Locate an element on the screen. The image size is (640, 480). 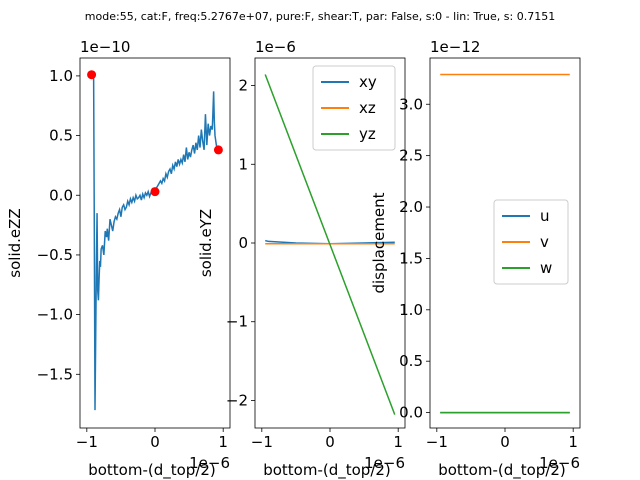
legend-label: w is located at coordinates (546, 268).